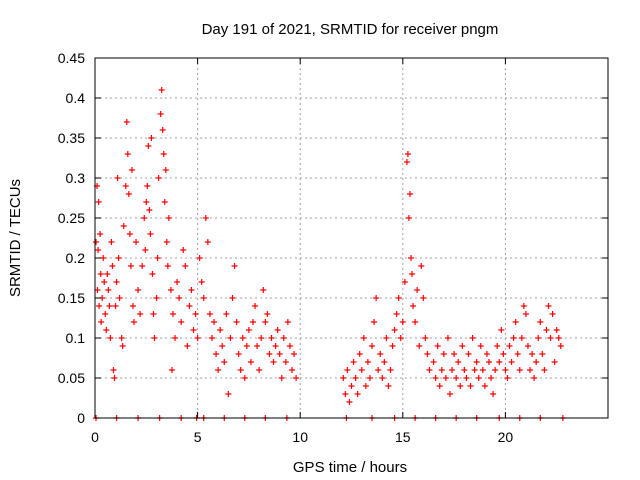  What do you see at coordinates (71, 138) in the screenshot?
I see `y-tick-label: 0.35` at bounding box center [71, 138].